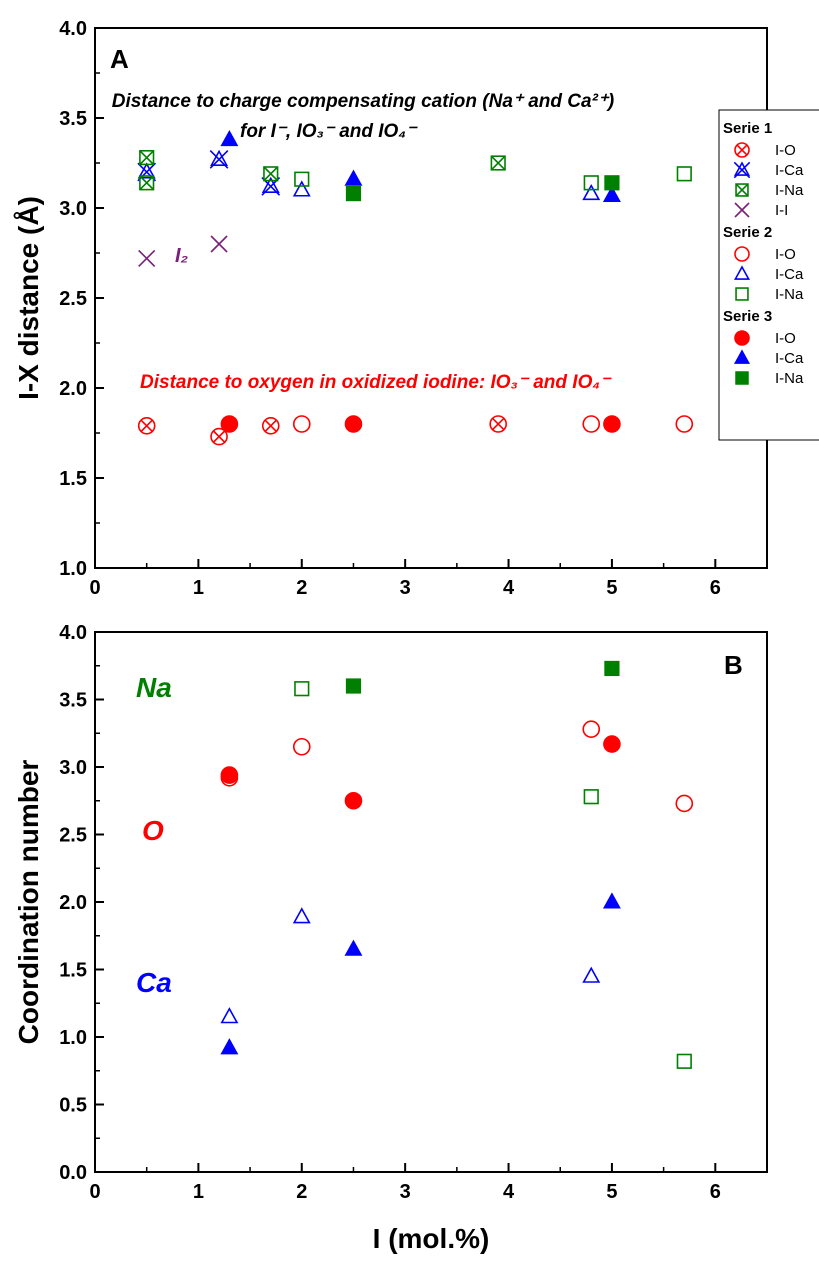 Image resolution: width=819 pixels, height=1261 pixels. Describe the element at coordinates (154, 687) in the screenshot. I see `annotation-na: Na` at that location.